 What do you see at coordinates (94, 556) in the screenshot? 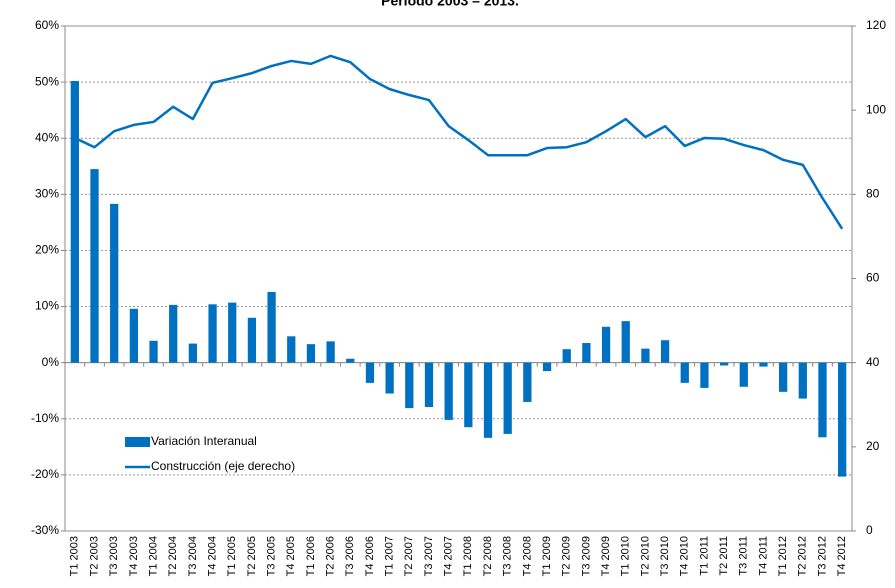
I see `x-tick-label: T2 2003` at bounding box center [94, 556].